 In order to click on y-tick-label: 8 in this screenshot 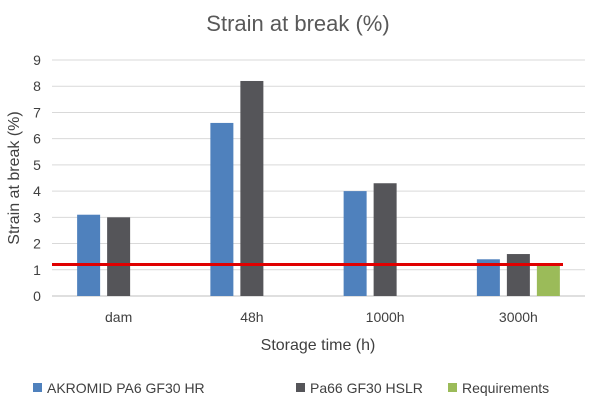, I will do `click(37, 86)`.